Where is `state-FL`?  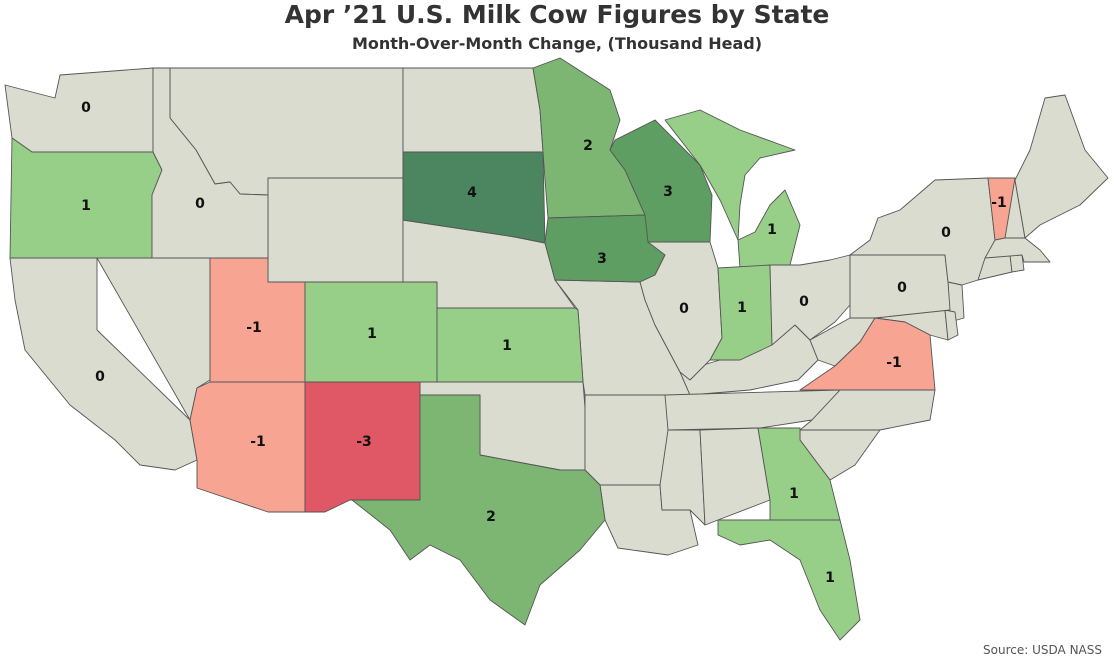 state-FL is located at coordinates (789, 580).